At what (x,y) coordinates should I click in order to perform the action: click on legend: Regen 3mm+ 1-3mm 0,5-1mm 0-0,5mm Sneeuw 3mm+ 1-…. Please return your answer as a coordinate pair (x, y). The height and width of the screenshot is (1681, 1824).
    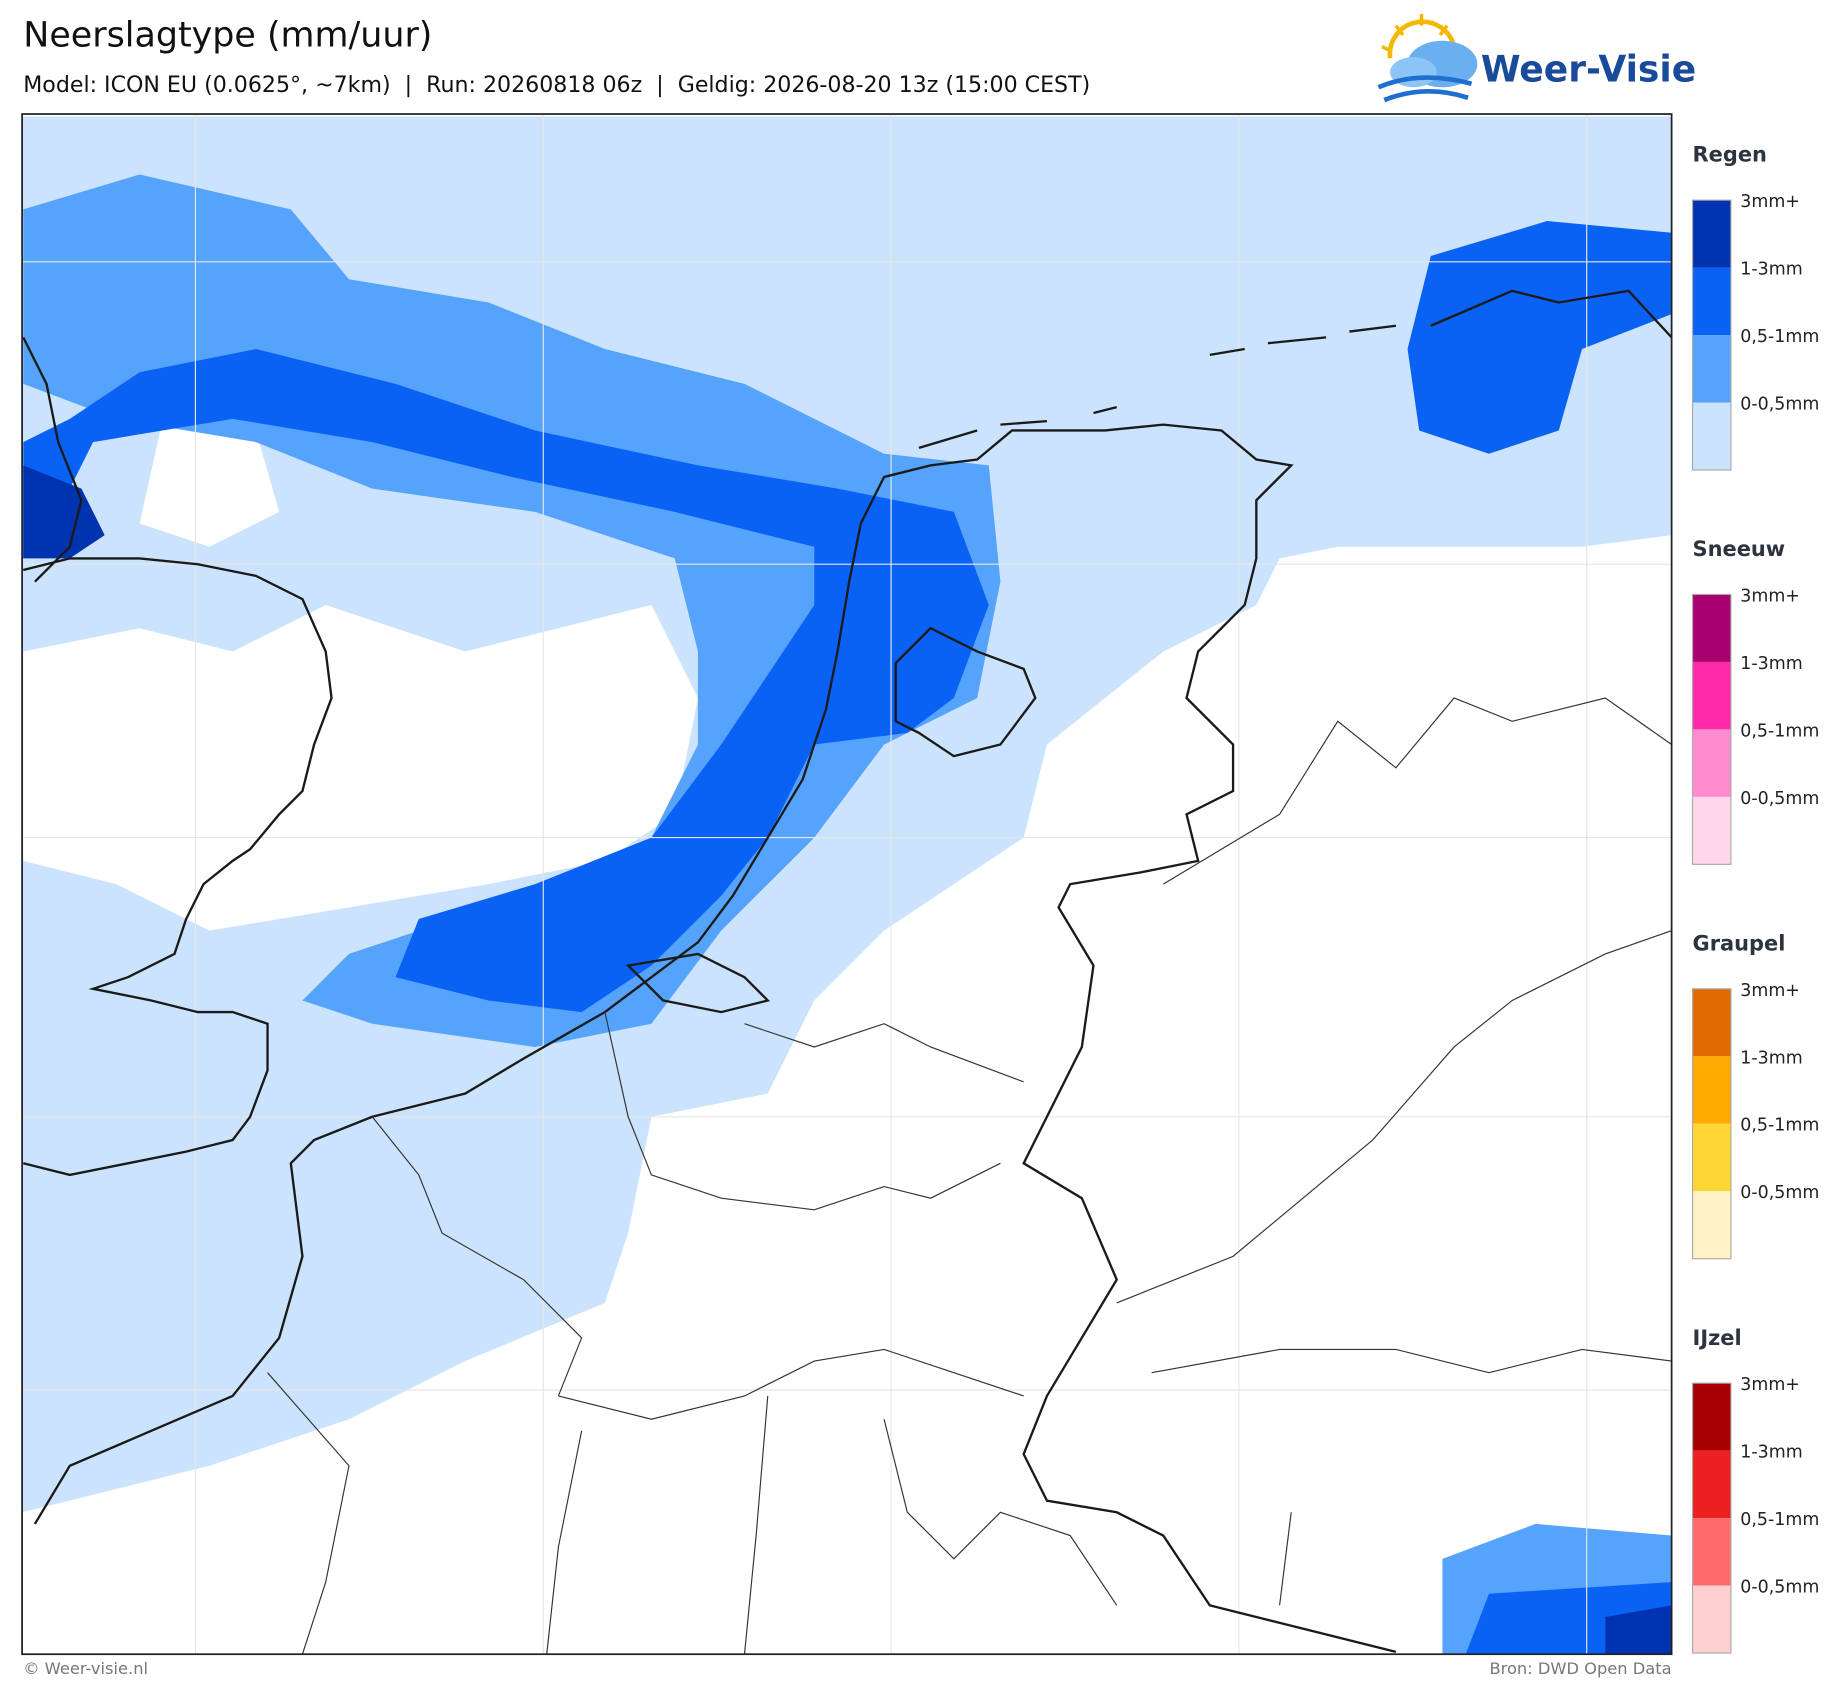
    Looking at the image, I should click on (1755, 898).